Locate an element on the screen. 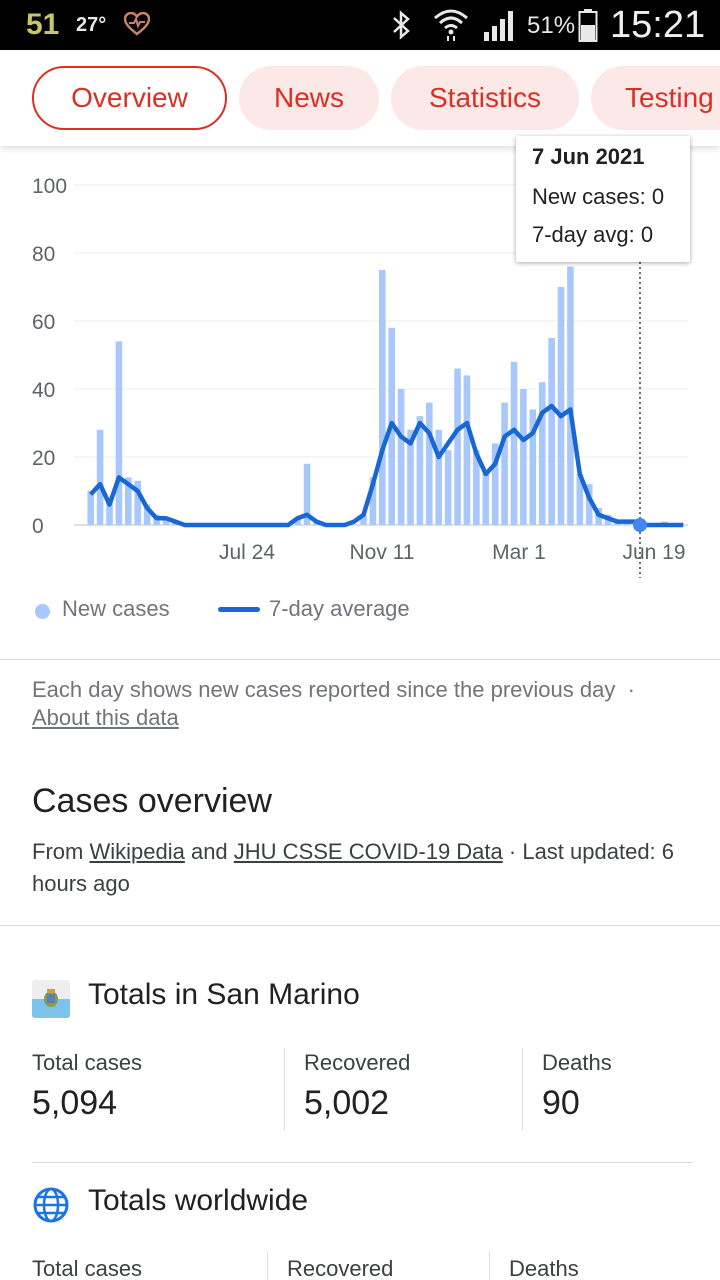  tab-testing: Testing is located at coordinates (655, 98).